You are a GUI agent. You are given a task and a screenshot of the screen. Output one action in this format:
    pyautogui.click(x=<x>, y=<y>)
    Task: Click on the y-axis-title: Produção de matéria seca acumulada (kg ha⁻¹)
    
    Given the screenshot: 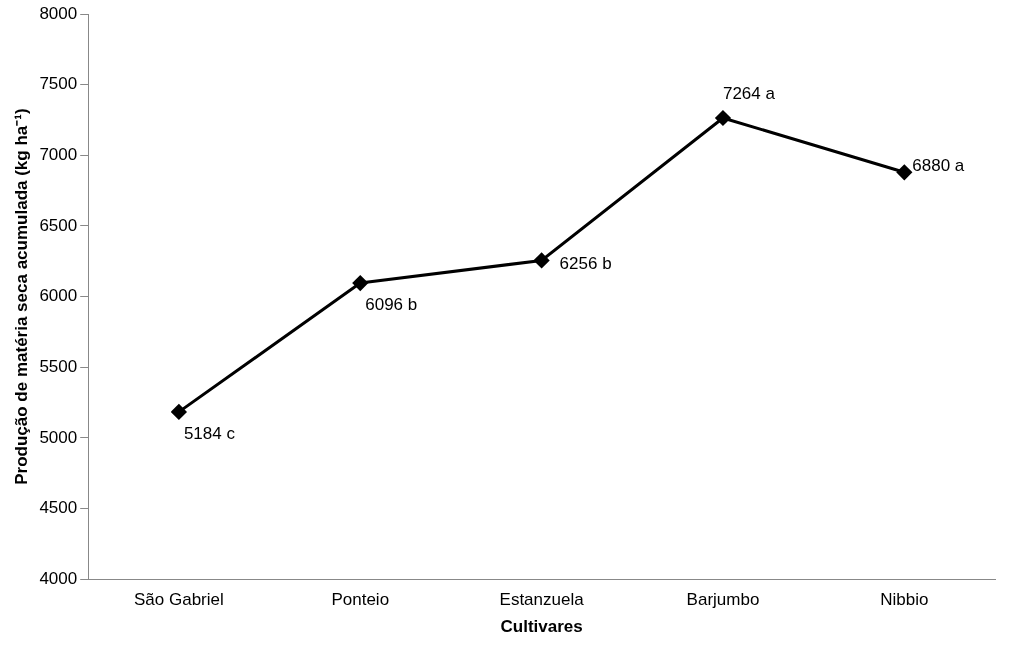 What is the action you would take?
    pyautogui.click(x=21, y=296)
    